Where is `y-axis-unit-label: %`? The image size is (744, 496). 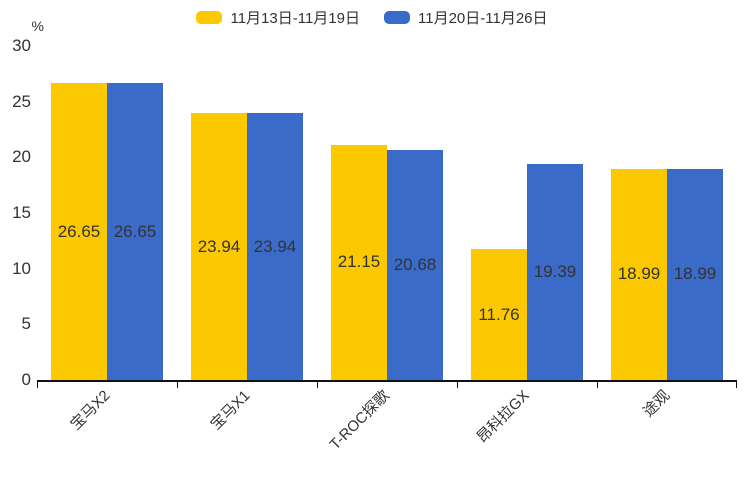 y-axis-unit-label: % is located at coordinates (37, 26).